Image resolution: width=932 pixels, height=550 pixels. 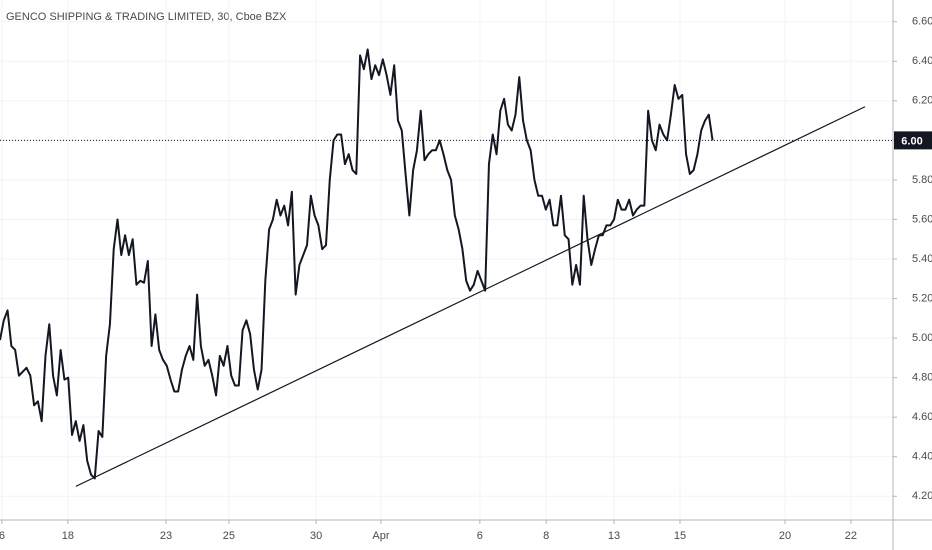 I want to click on x-tick-label: 23, so click(x=166, y=536).